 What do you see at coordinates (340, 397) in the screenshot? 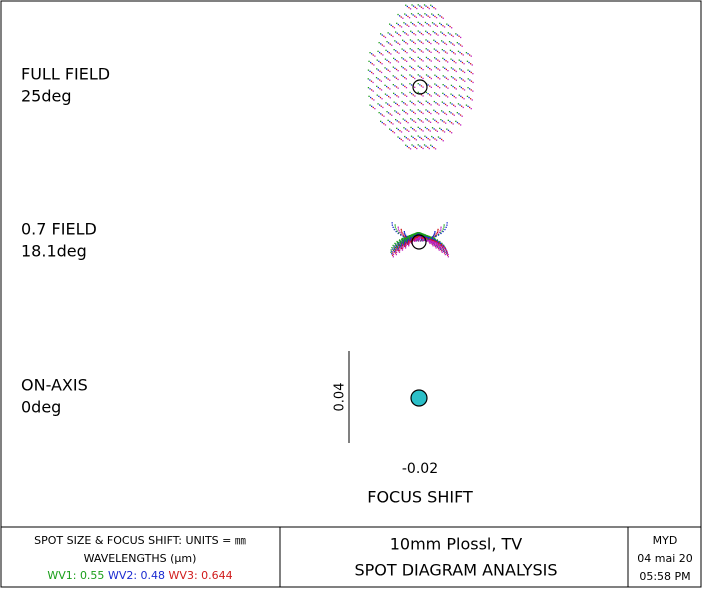
I see `scale-bar-label: 0.04` at bounding box center [340, 397].